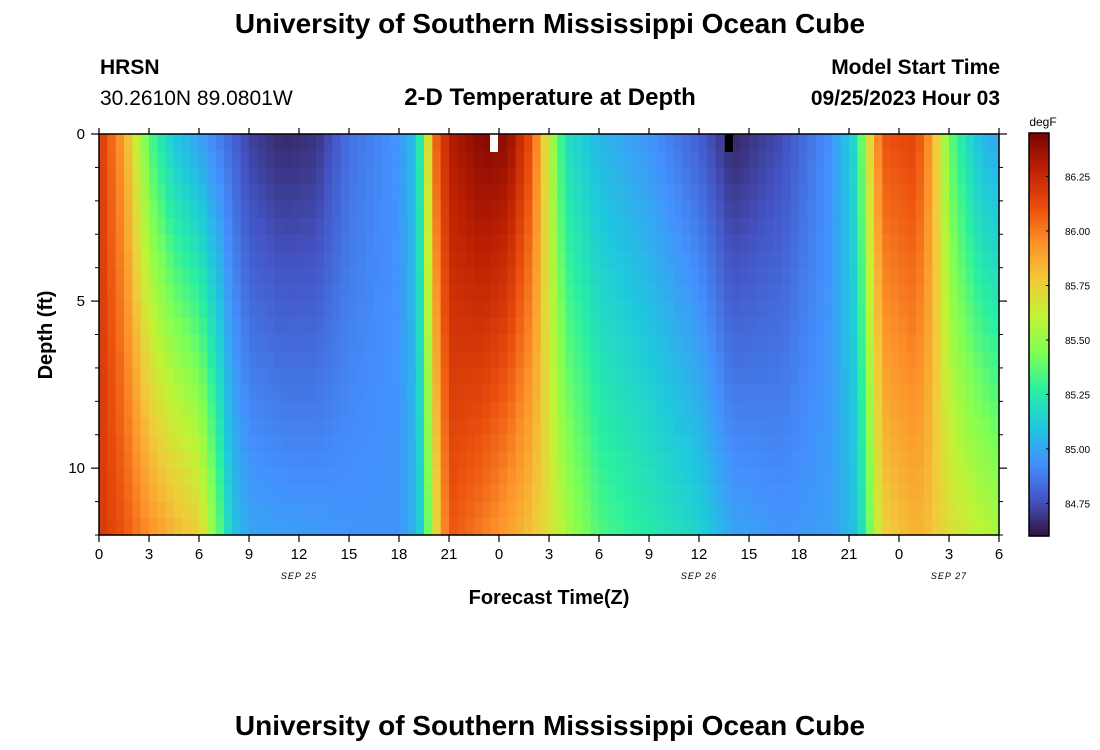 The image size is (1100, 750). What do you see at coordinates (1077, 395) in the screenshot?
I see `colorbar-tick-label: 85.25` at bounding box center [1077, 395].